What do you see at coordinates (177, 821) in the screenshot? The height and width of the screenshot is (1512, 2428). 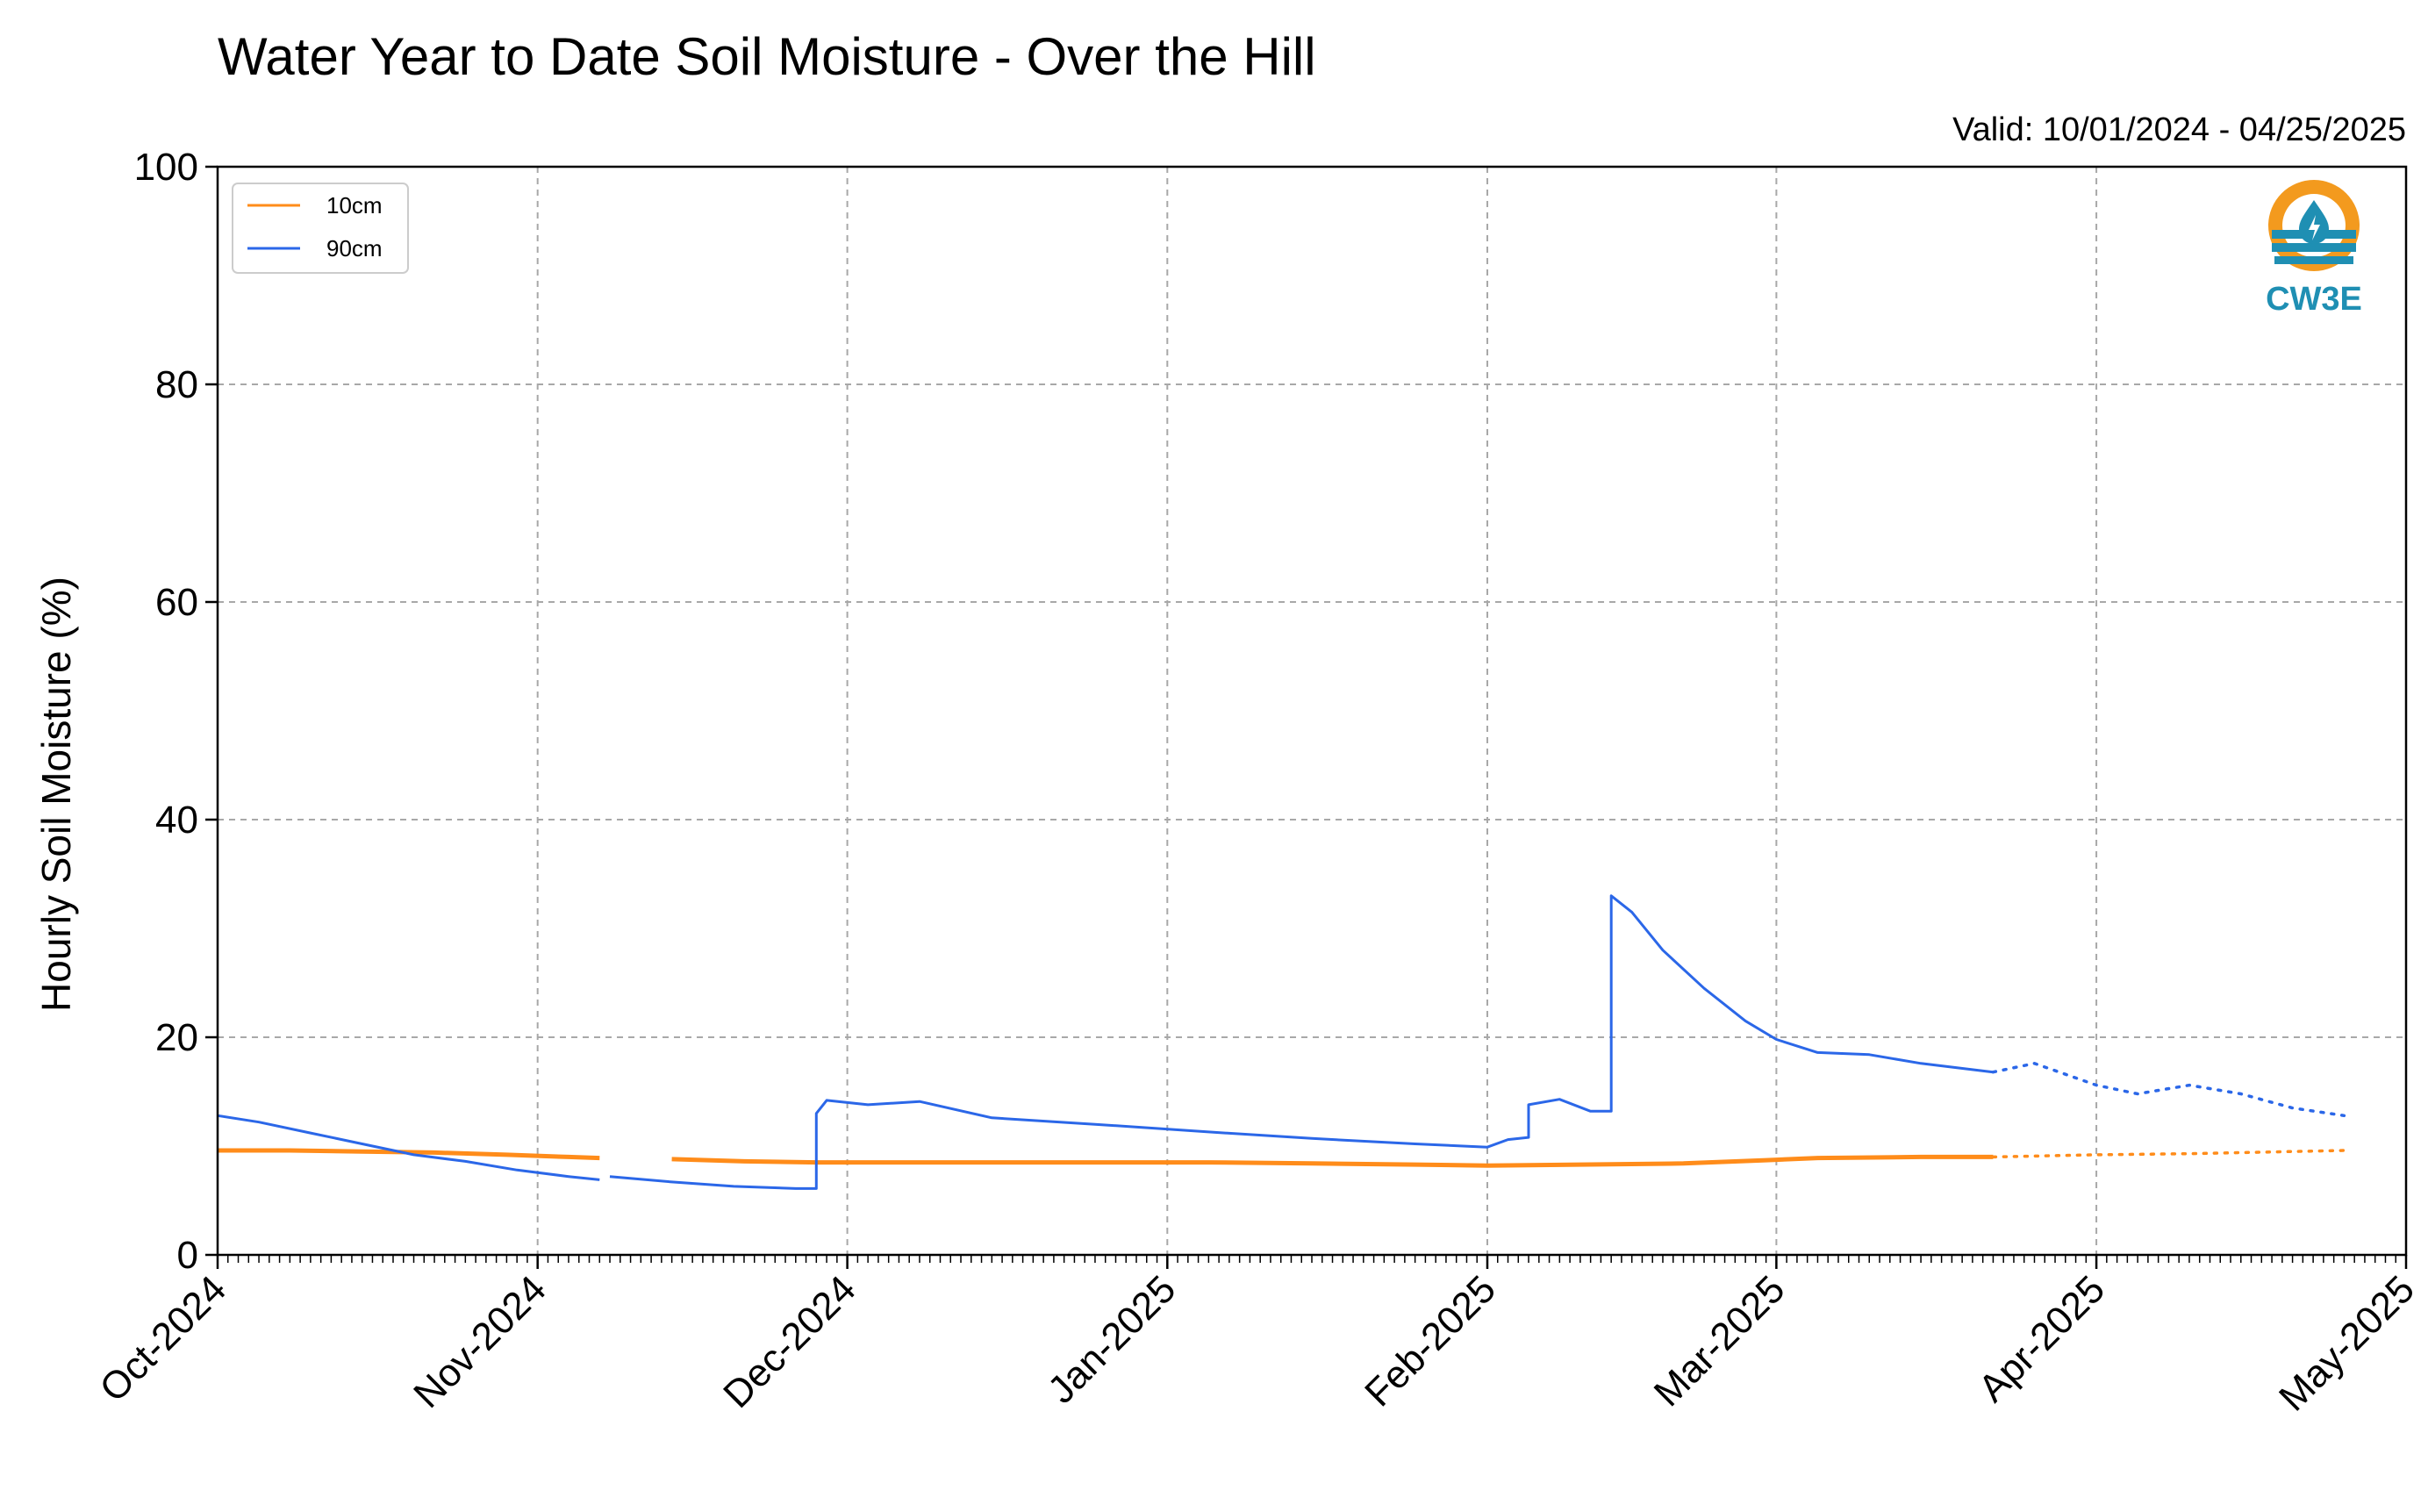 I see `y-tick-label: 40` at bounding box center [177, 821].